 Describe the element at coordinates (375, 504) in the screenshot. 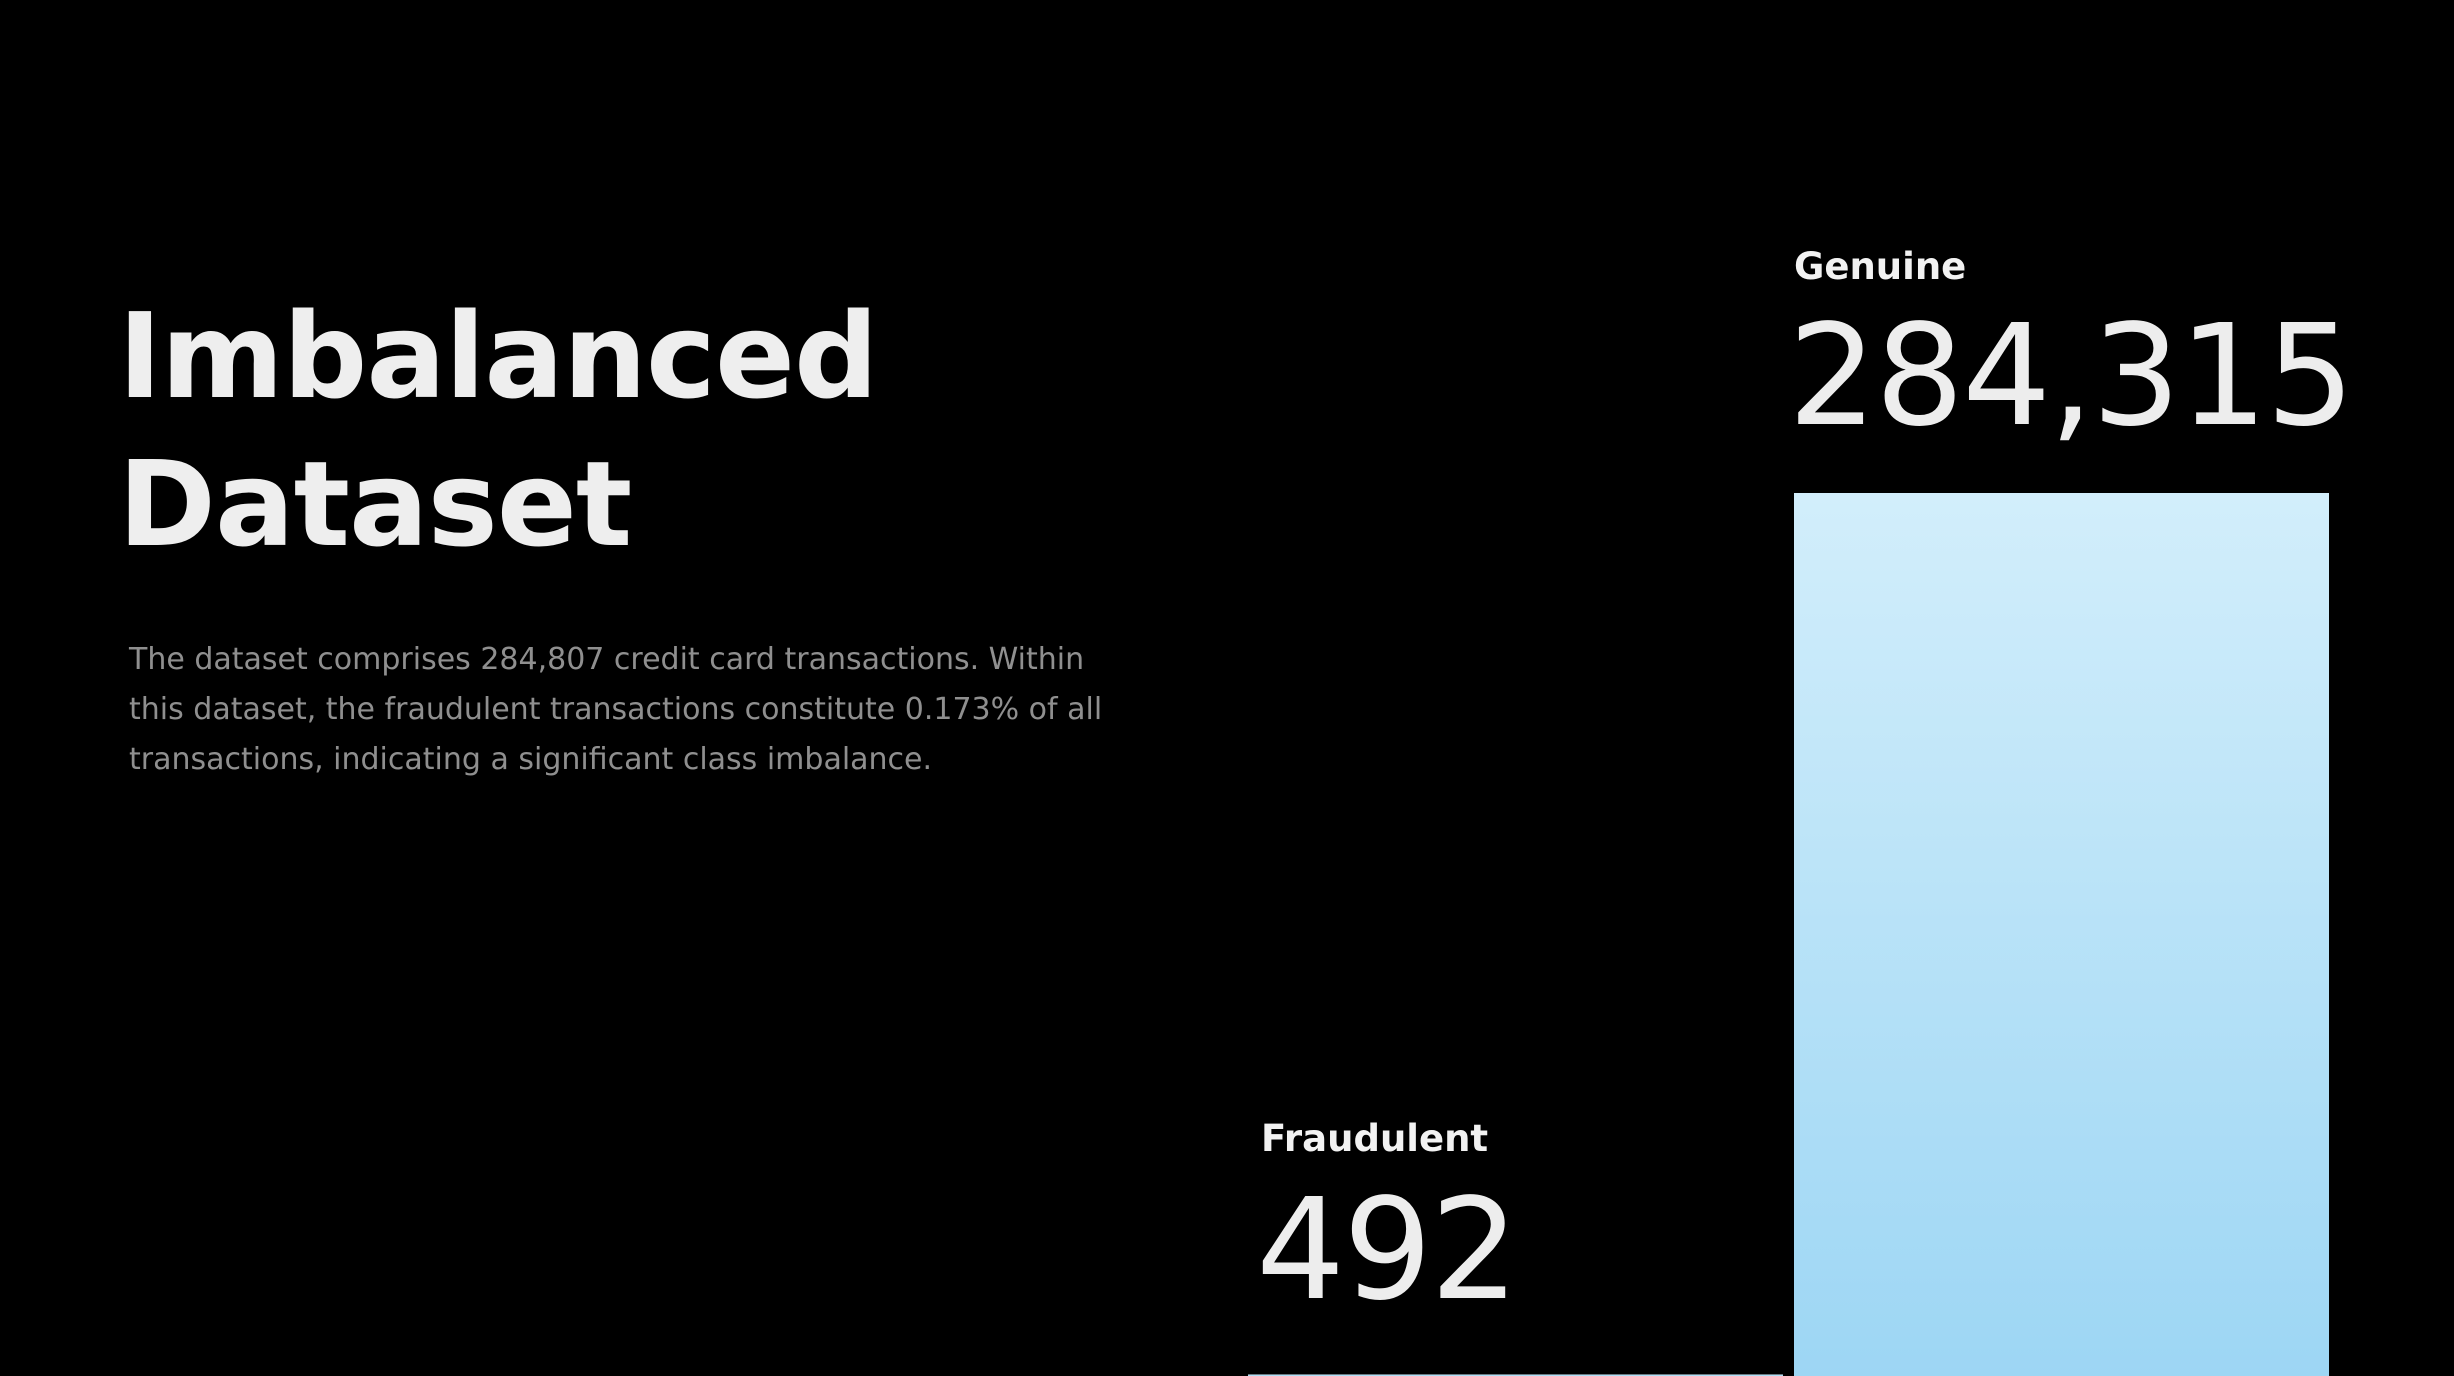

I see `slide-title-line-2: Dataset` at that location.